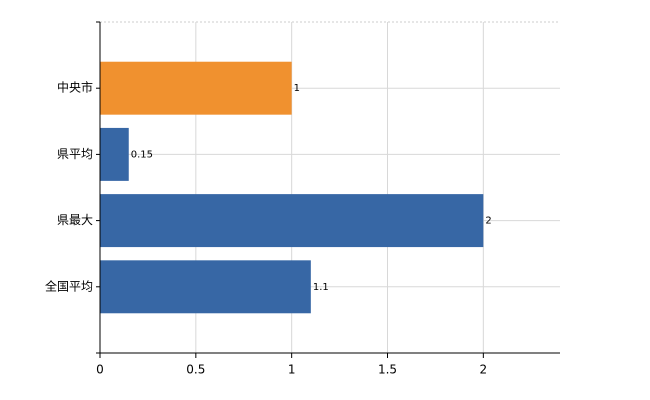 Image resolution: width=650 pixels, height=400 pixels. Describe the element at coordinates (321, 287) in the screenshot. I see `value-label: 1.1` at that location.